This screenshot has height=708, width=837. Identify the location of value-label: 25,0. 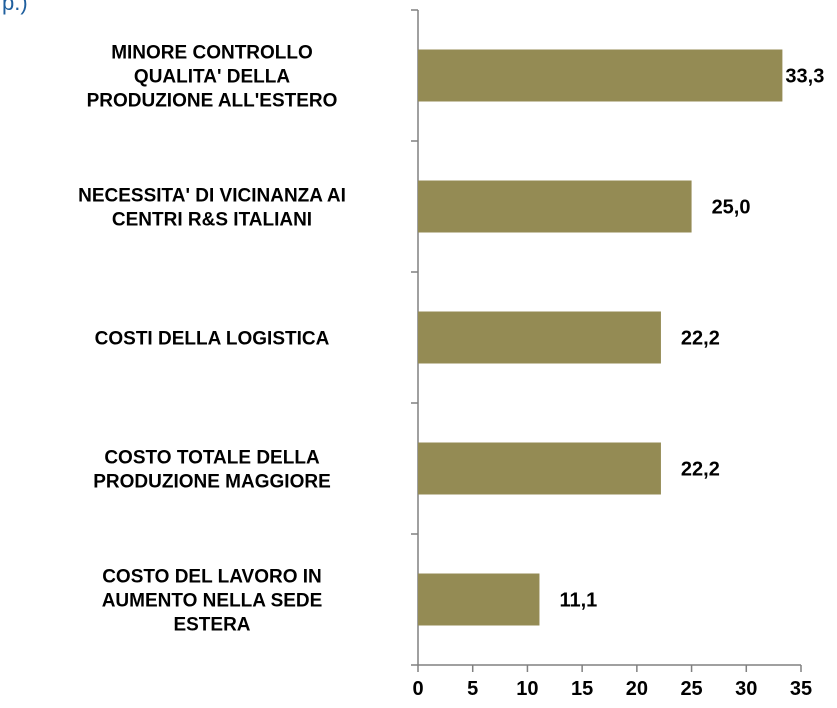
(731, 208).